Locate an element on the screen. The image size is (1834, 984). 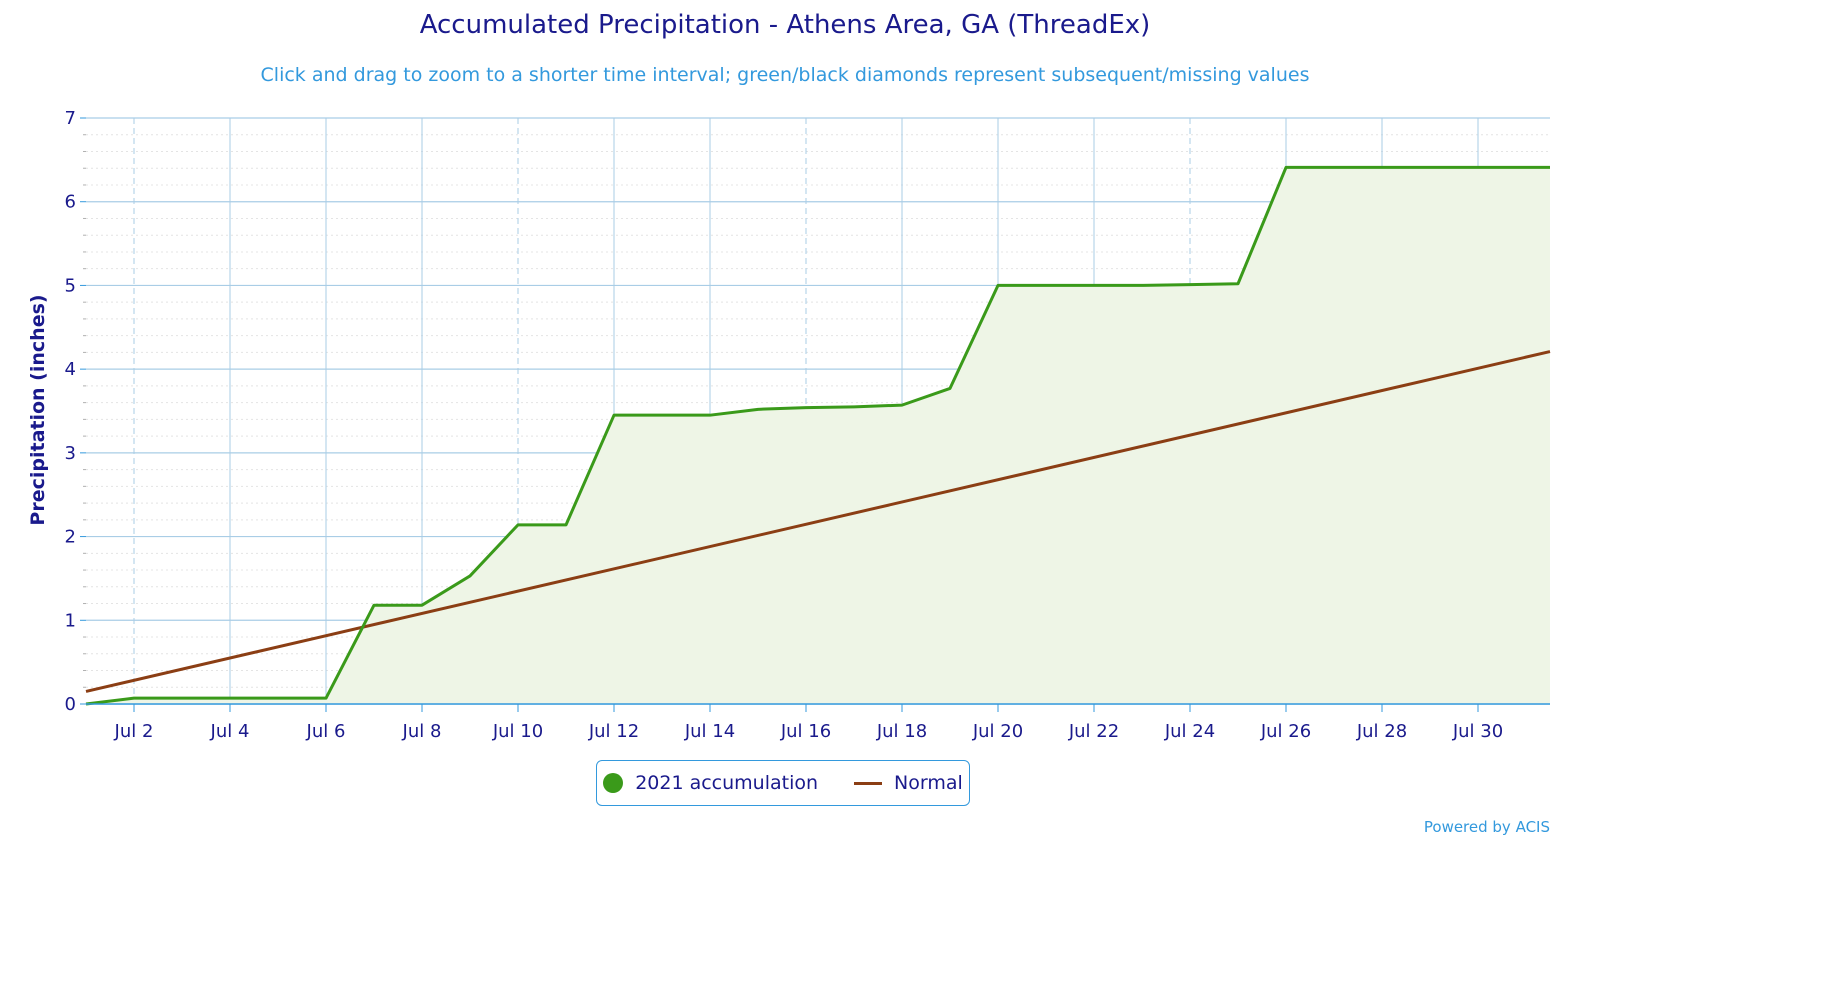
x-tick-label: Jul 18 is located at coordinates (901, 731).